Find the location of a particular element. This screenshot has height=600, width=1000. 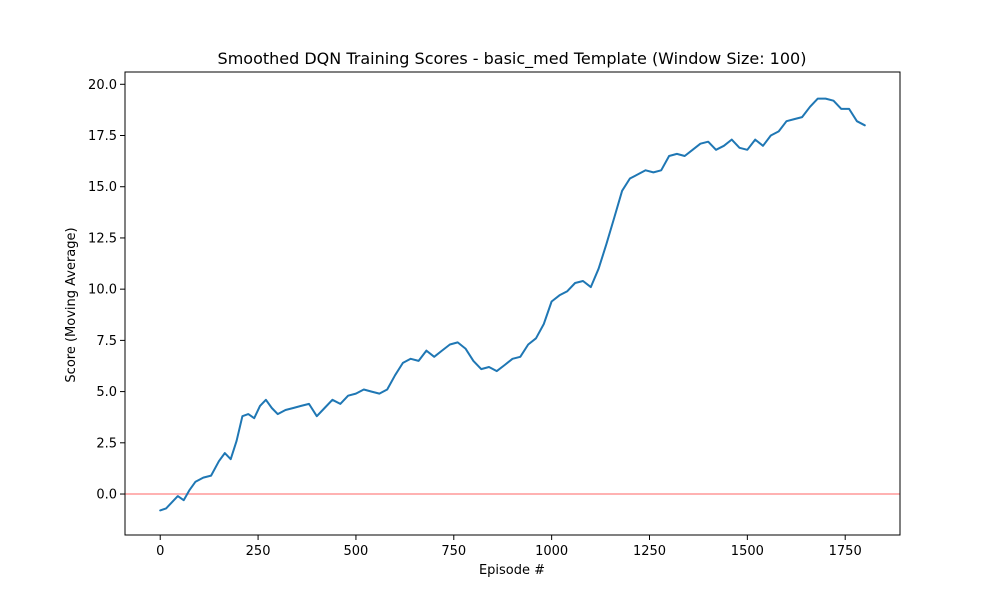

x-tick-label: 1250 is located at coordinates (649, 551).